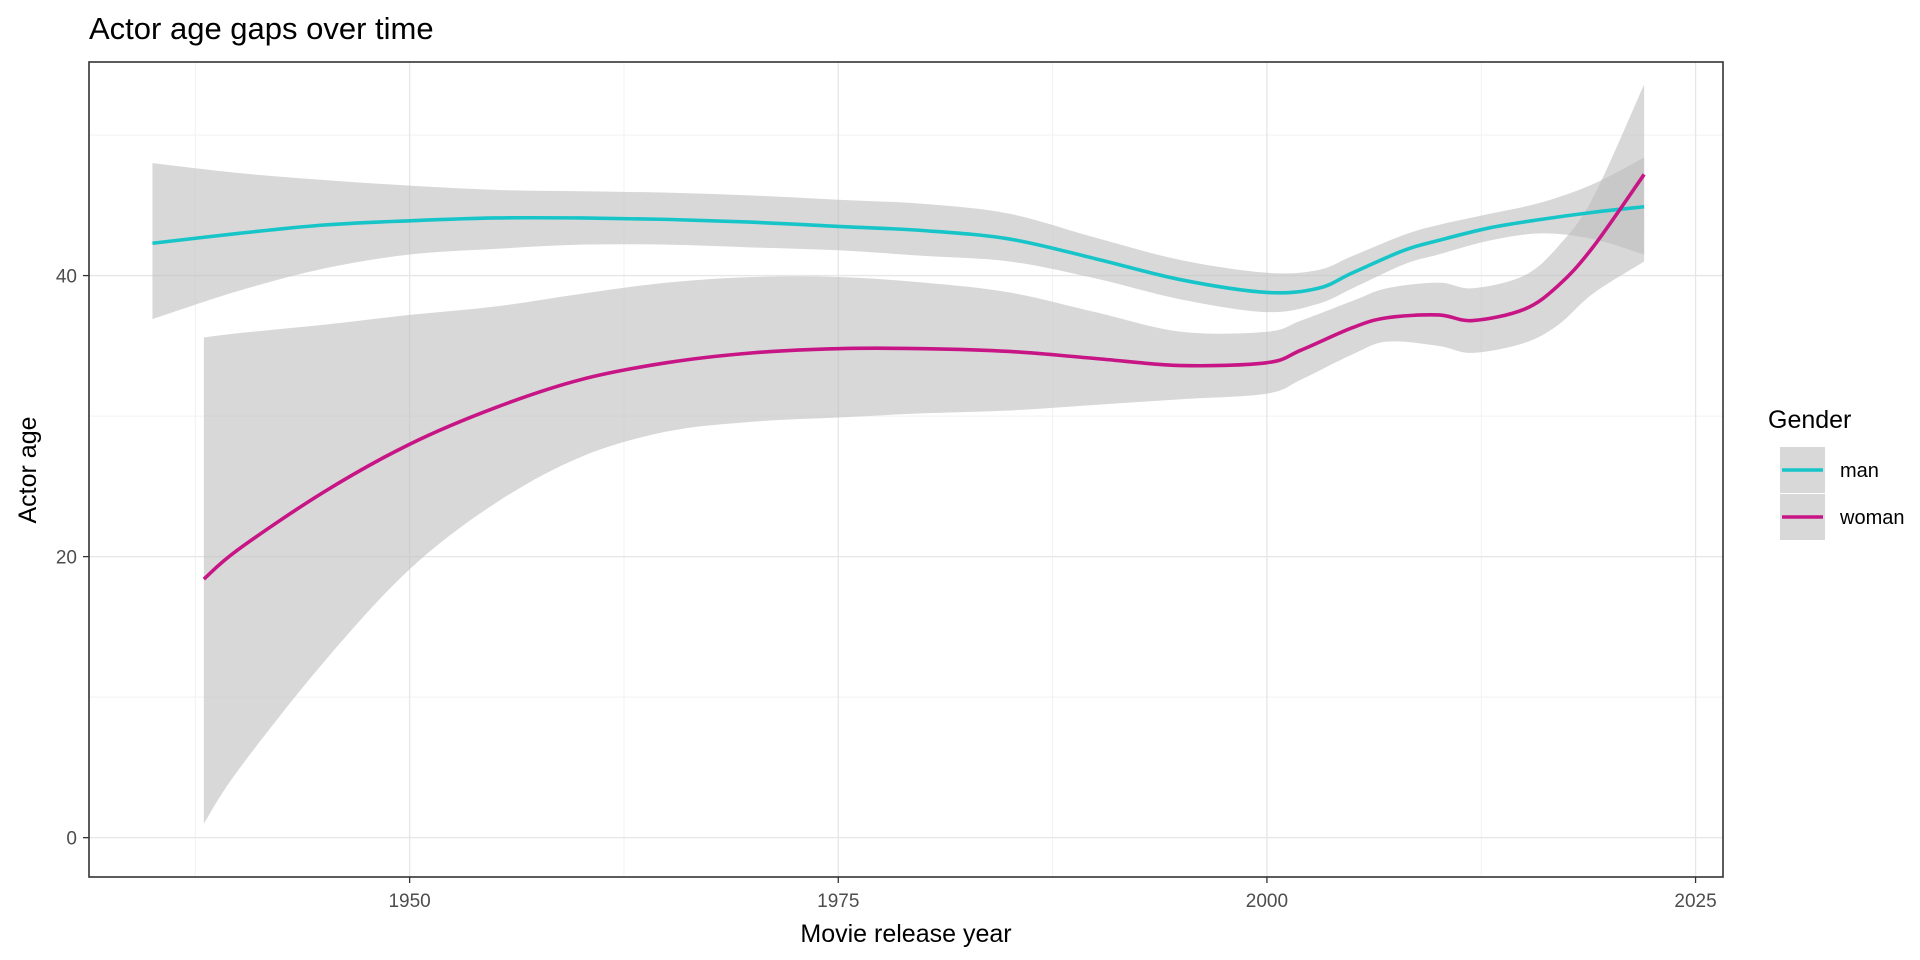 The height and width of the screenshot is (960, 1920). I want to click on legend-item-woman: woman, so click(1842, 517).